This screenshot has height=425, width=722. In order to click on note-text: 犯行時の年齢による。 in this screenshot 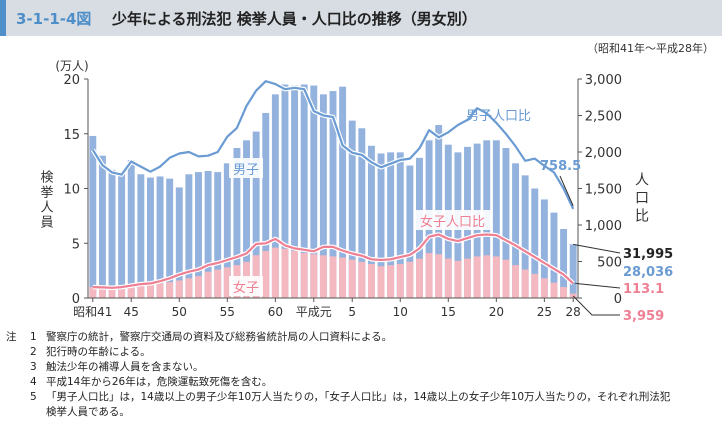, I will do `click(98, 352)`.